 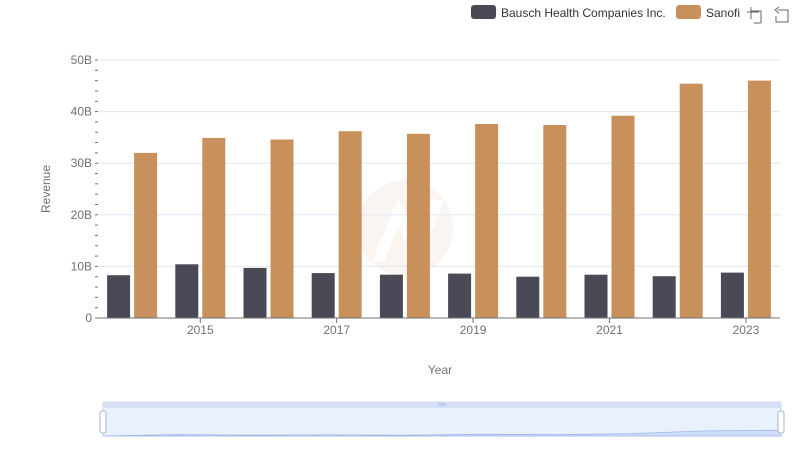 What do you see at coordinates (555, 221) in the screenshot?
I see `bar-sanofi-2020` at bounding box center [555, 221].